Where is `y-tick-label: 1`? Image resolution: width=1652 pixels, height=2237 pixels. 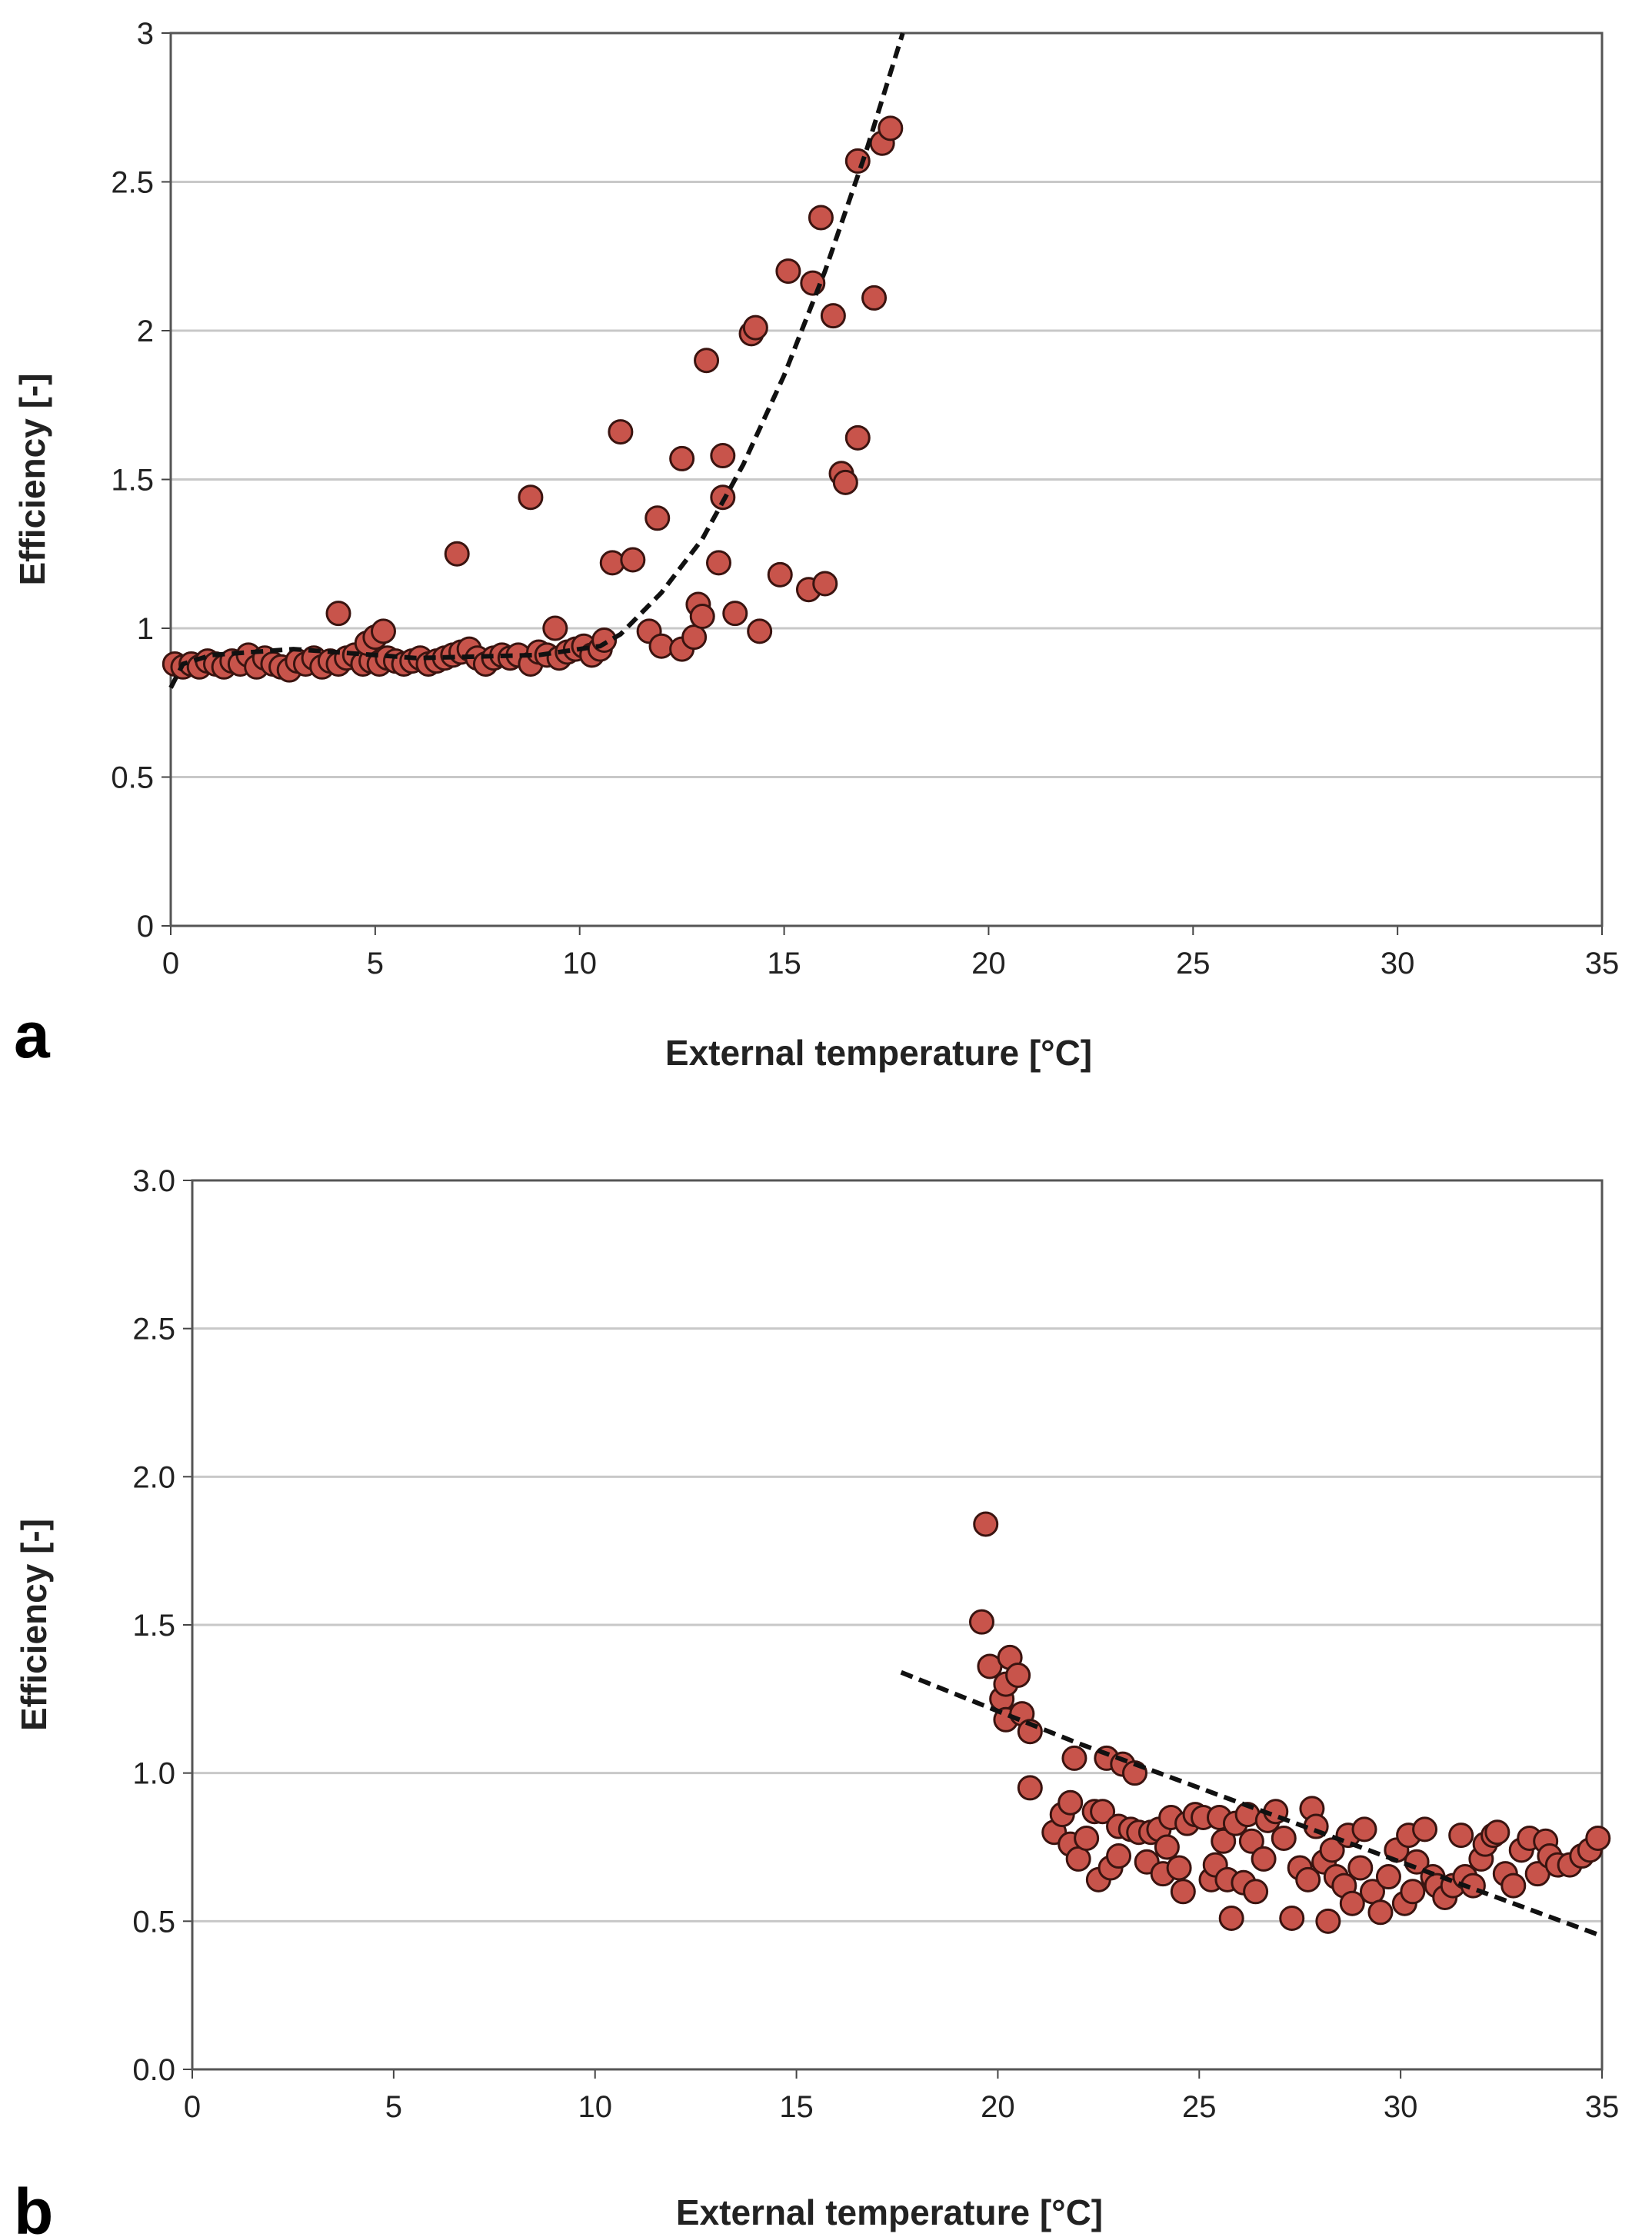 y-tick-label: 1 is located at coordinates (145, 629).